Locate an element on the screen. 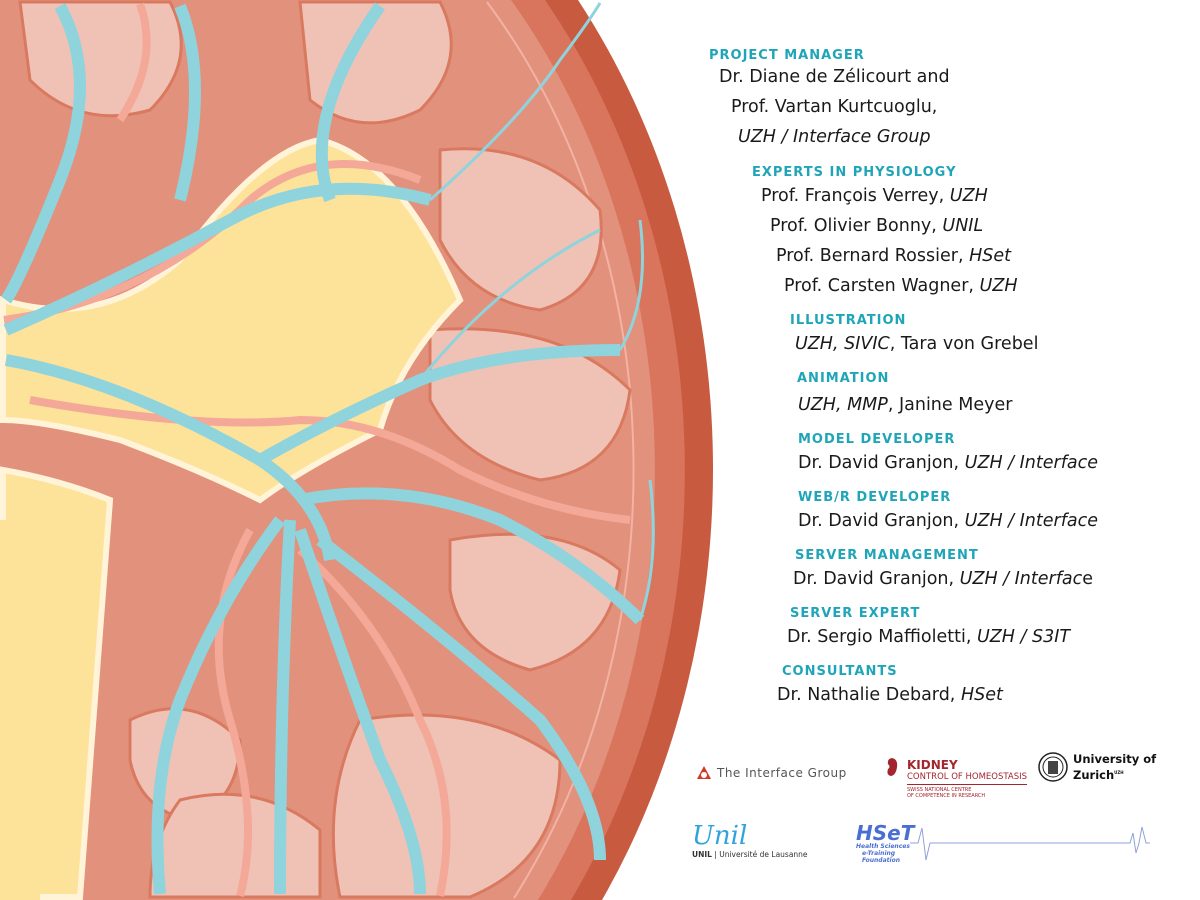 Image resolution: width=1200 pixels, height=900 pixels. uzh-name-line2: Zurich is located at coordinates (1094, 774).